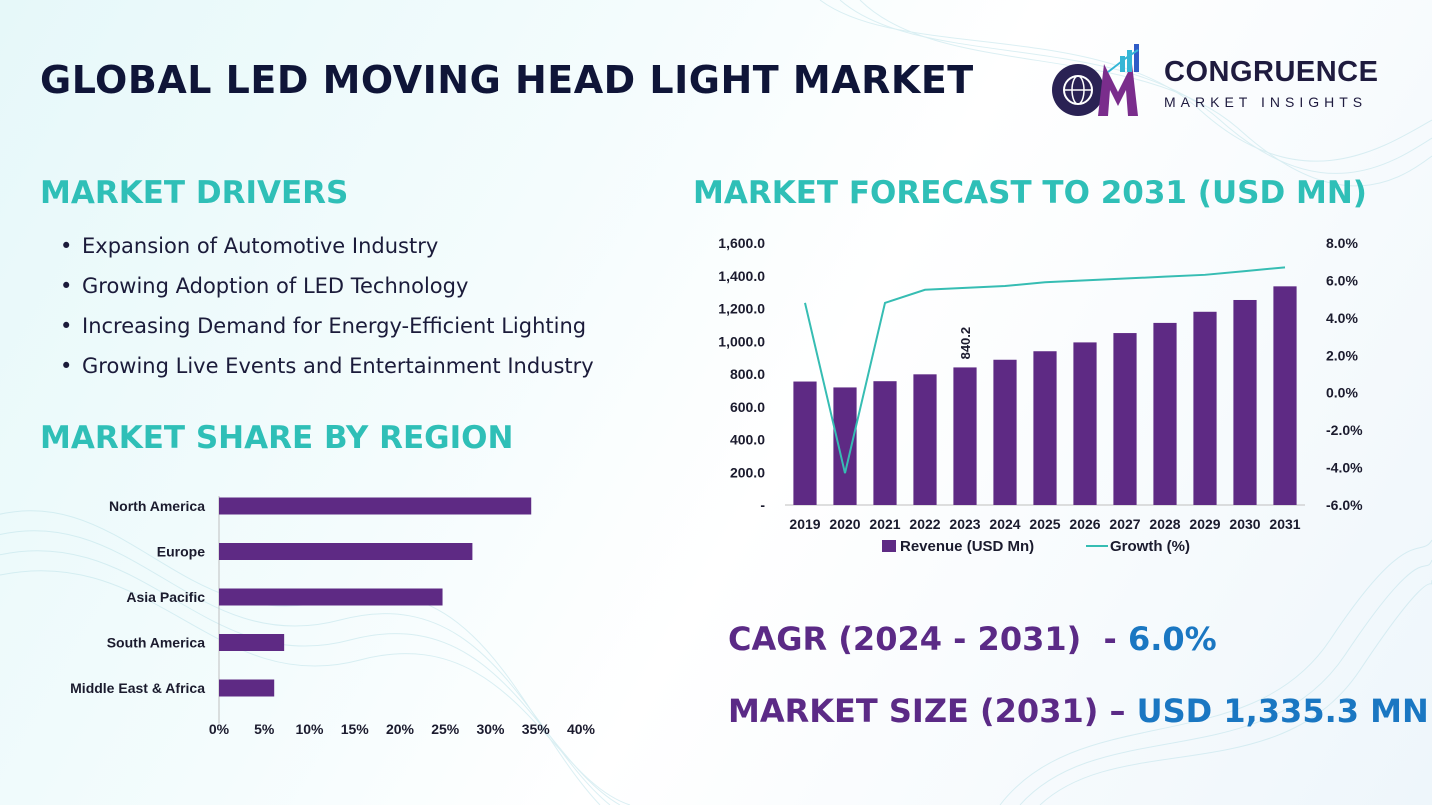 This screenshot has height=805, width=1432. I want to click on forecast-right-tick-label: 8.0%, so click(1342, 243).